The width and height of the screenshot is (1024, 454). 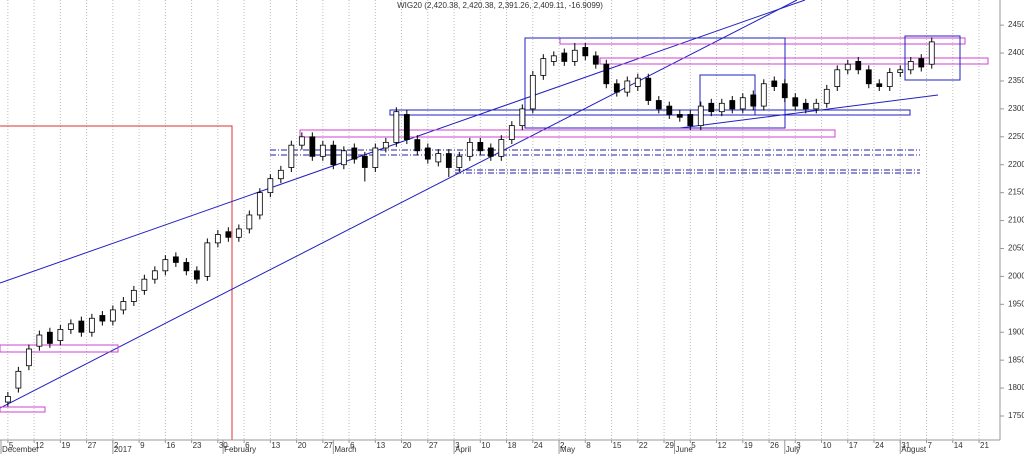 What do you see at coordinates (1016, 248) in the screenshot?
I see `y-tick-label: 2050` at bounding box center [1016, 248].